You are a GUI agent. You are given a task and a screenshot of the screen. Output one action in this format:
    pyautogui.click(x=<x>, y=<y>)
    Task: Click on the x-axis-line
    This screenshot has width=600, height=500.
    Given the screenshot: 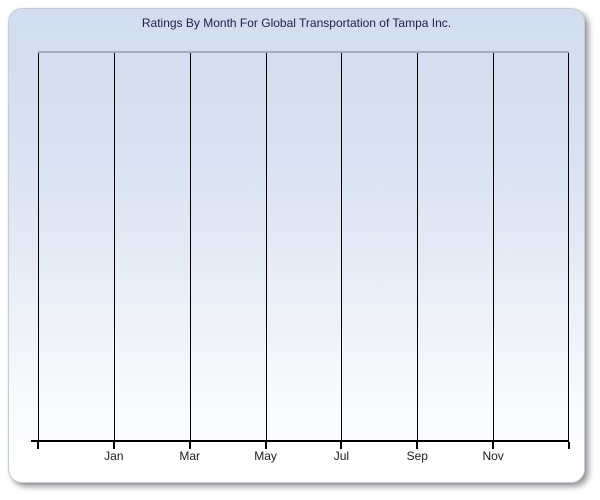 What is the action you would take?
    pyautogui.click(x=300, y=441)
    